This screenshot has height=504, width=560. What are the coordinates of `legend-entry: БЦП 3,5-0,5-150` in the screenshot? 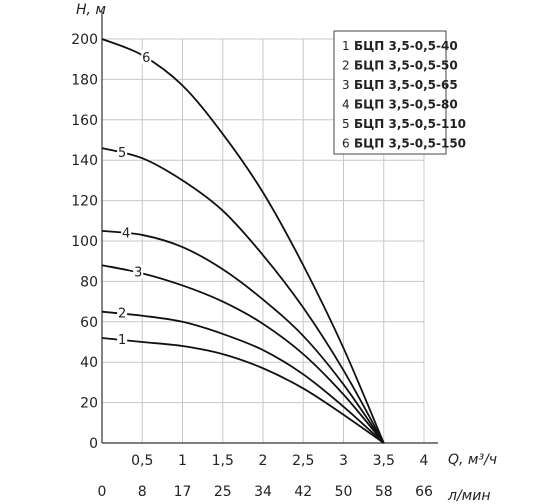 It's located at (410, 144).